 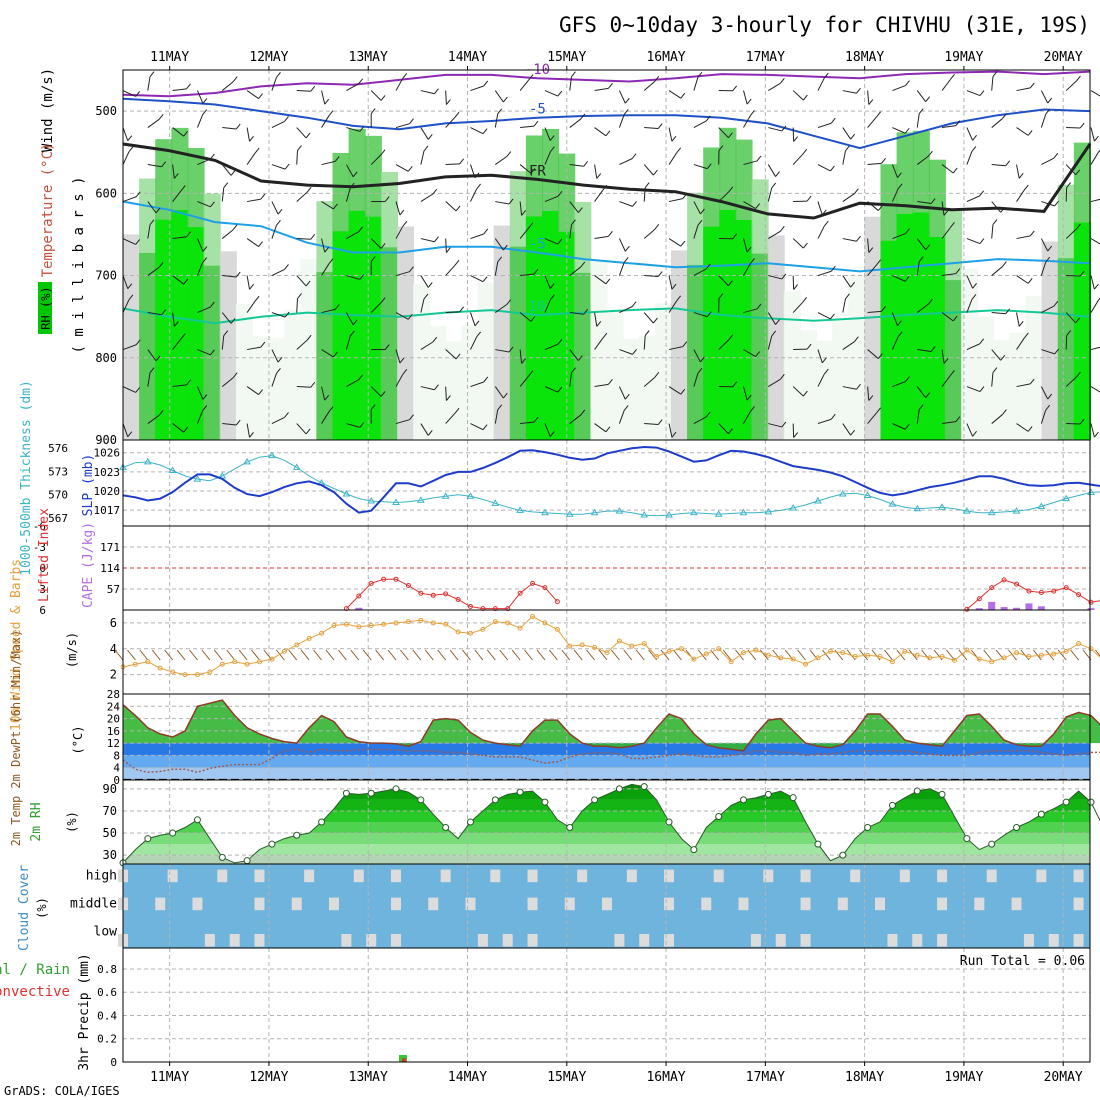 What do you see at coordinates (116, 768) in the screenshot?
I see `temp-tick-label: 4` at bounding box center [116, 768].